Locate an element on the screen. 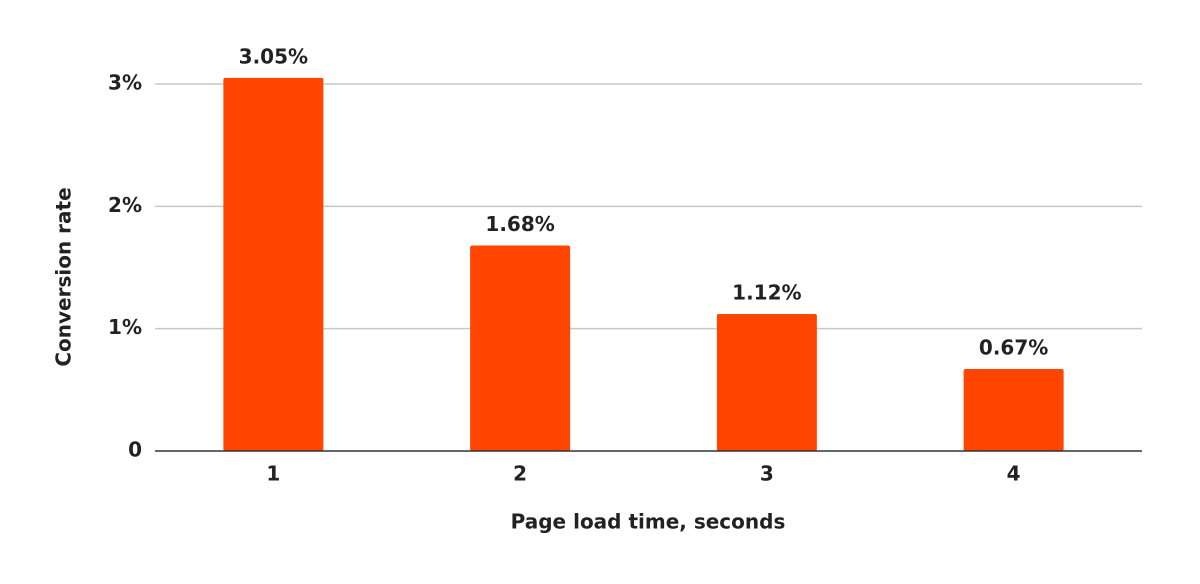 The height and width of the screenshot is (584, 1200). y-axis-label: Conversion rate is located at coordinates (64, 276).